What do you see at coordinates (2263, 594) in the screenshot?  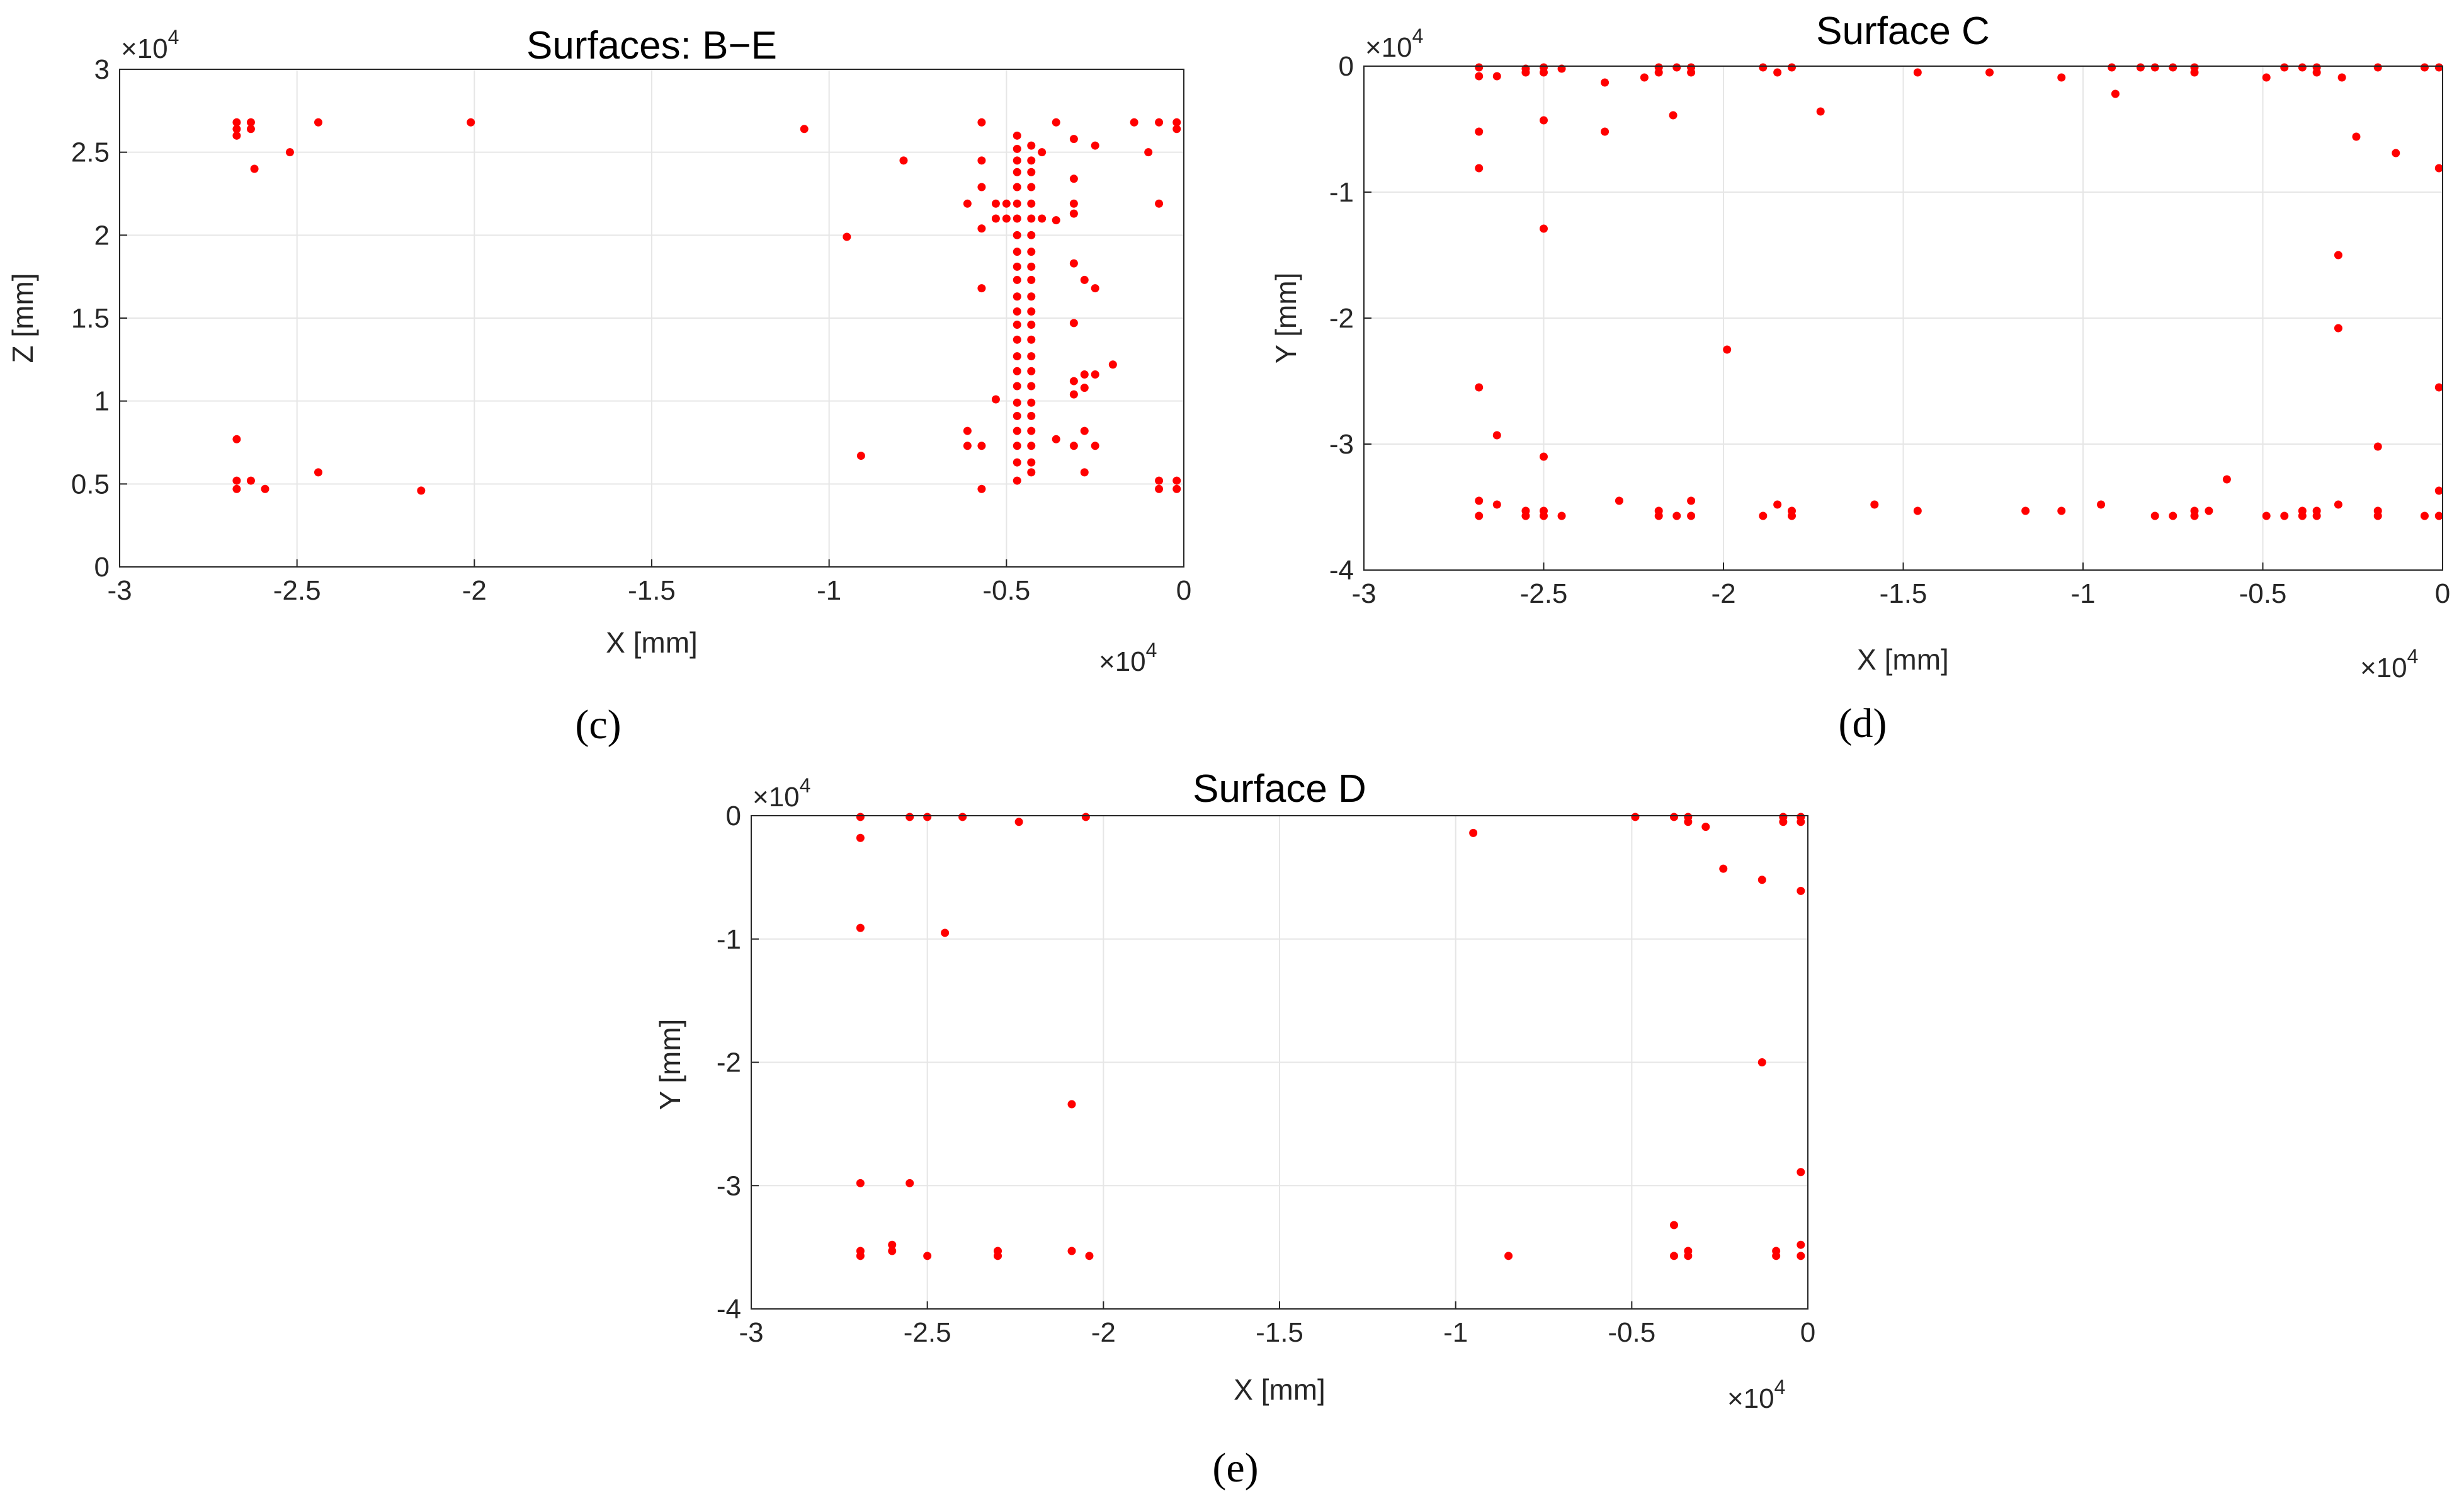 I see `x-tick-label: -0.5` at bounding box center [2263, 594].